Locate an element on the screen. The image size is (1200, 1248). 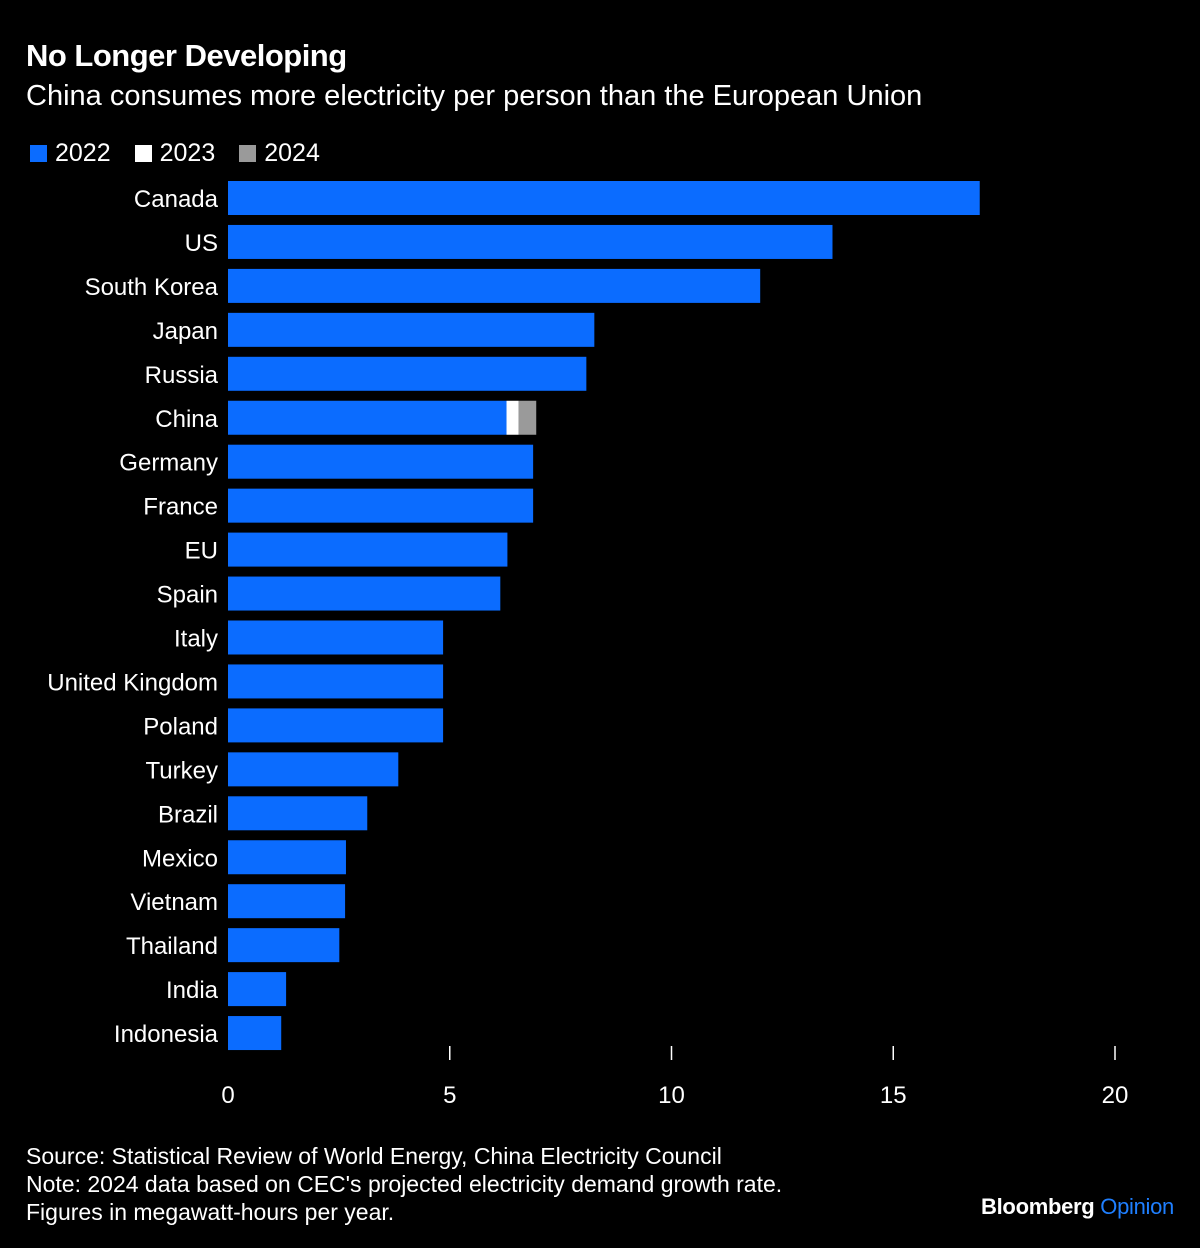
category-label: Japan is located at coordinates (185, 331).